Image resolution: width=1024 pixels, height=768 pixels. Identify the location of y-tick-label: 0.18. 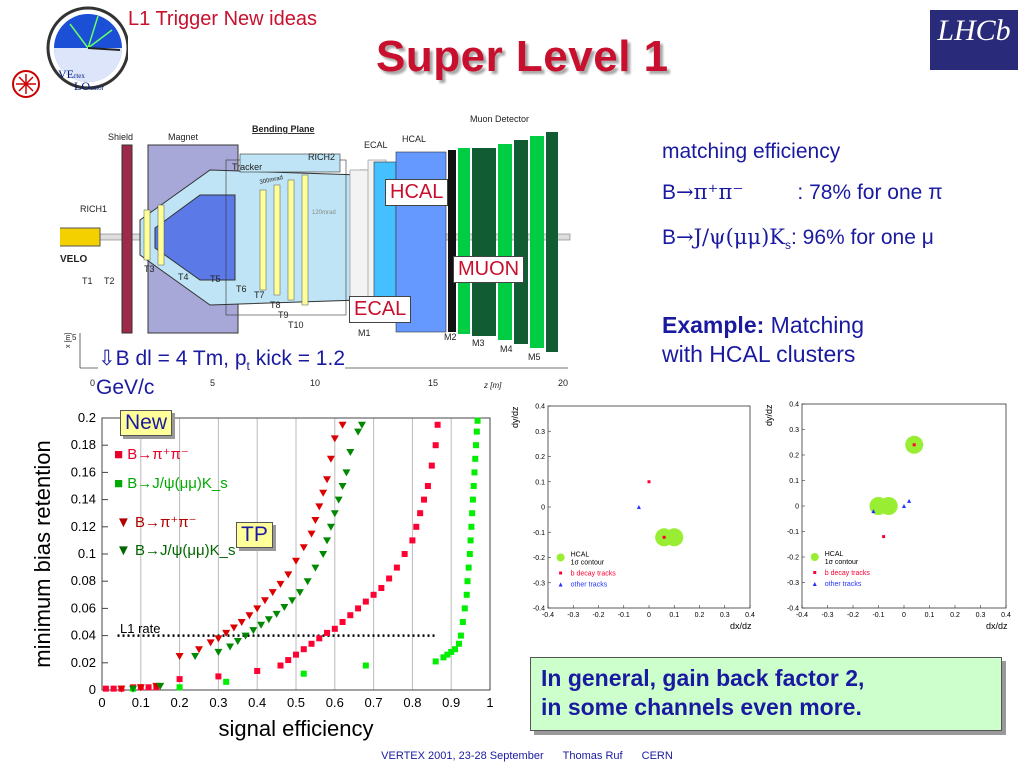
(83, 444).